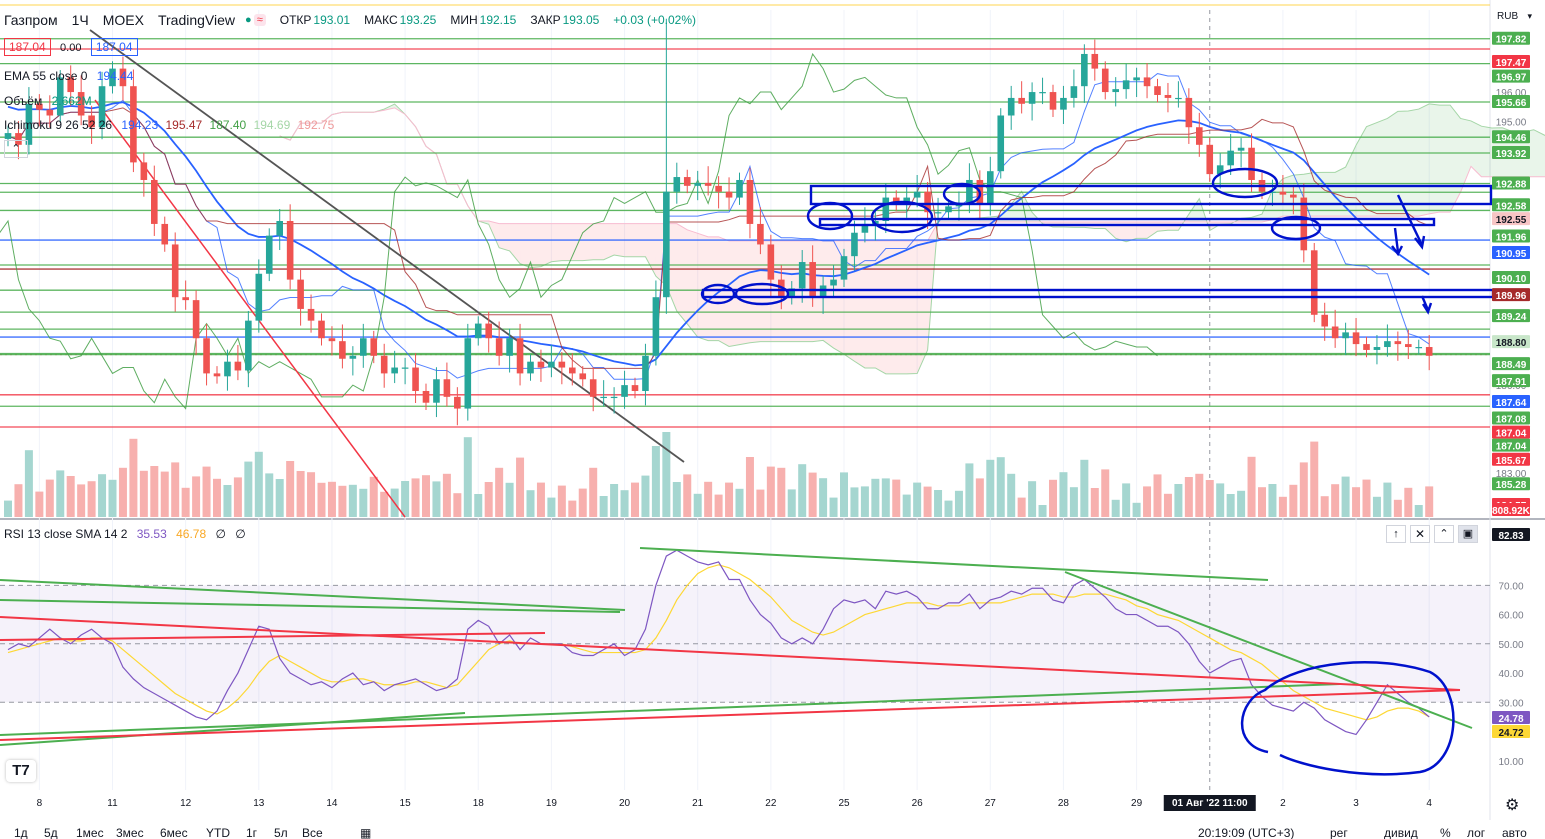  What do you see at coordinates (1511, 403) in the screenshot?
I see `price-level-label-17-text: 187.64` at bounding box center [1511, 403].